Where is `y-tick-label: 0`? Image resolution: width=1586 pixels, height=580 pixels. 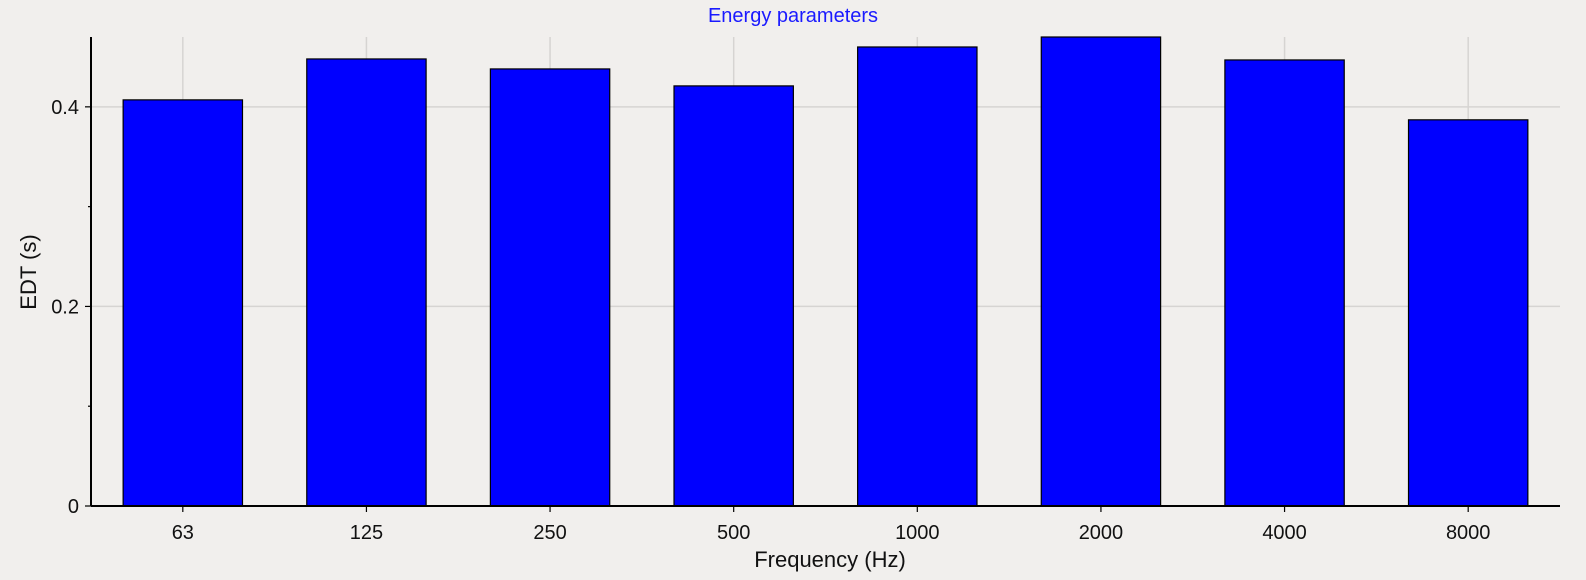
y-tick-label: 0 is located at coordinates (73, 507).